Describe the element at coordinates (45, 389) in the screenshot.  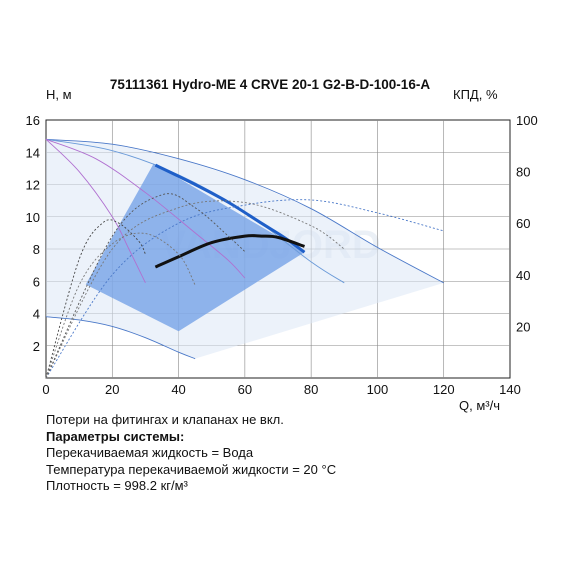
I see `x-tick-label: 0` at that location.